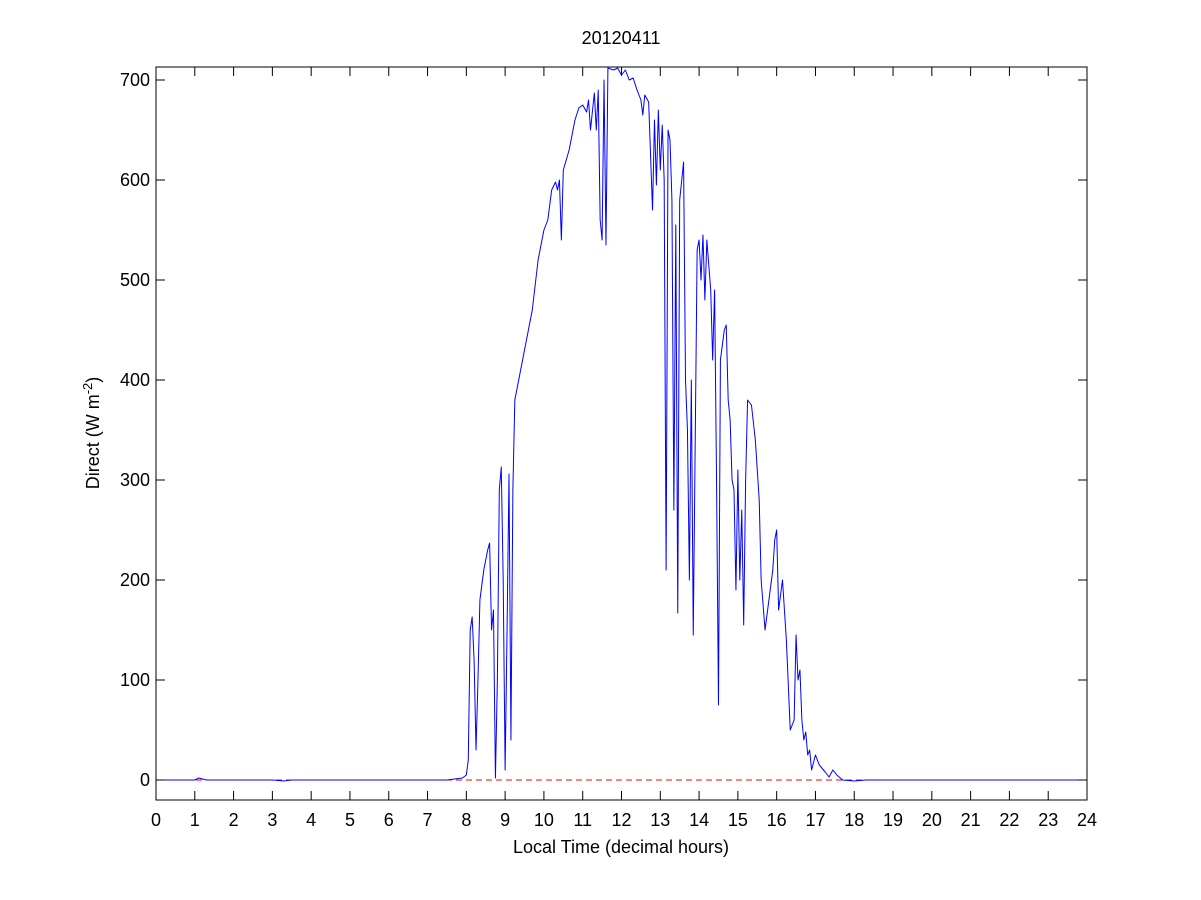  What do you see at coordinates (699, 820) in the screenshot?
I see `x-tick-label: 14` at bounding box center [699, 820].